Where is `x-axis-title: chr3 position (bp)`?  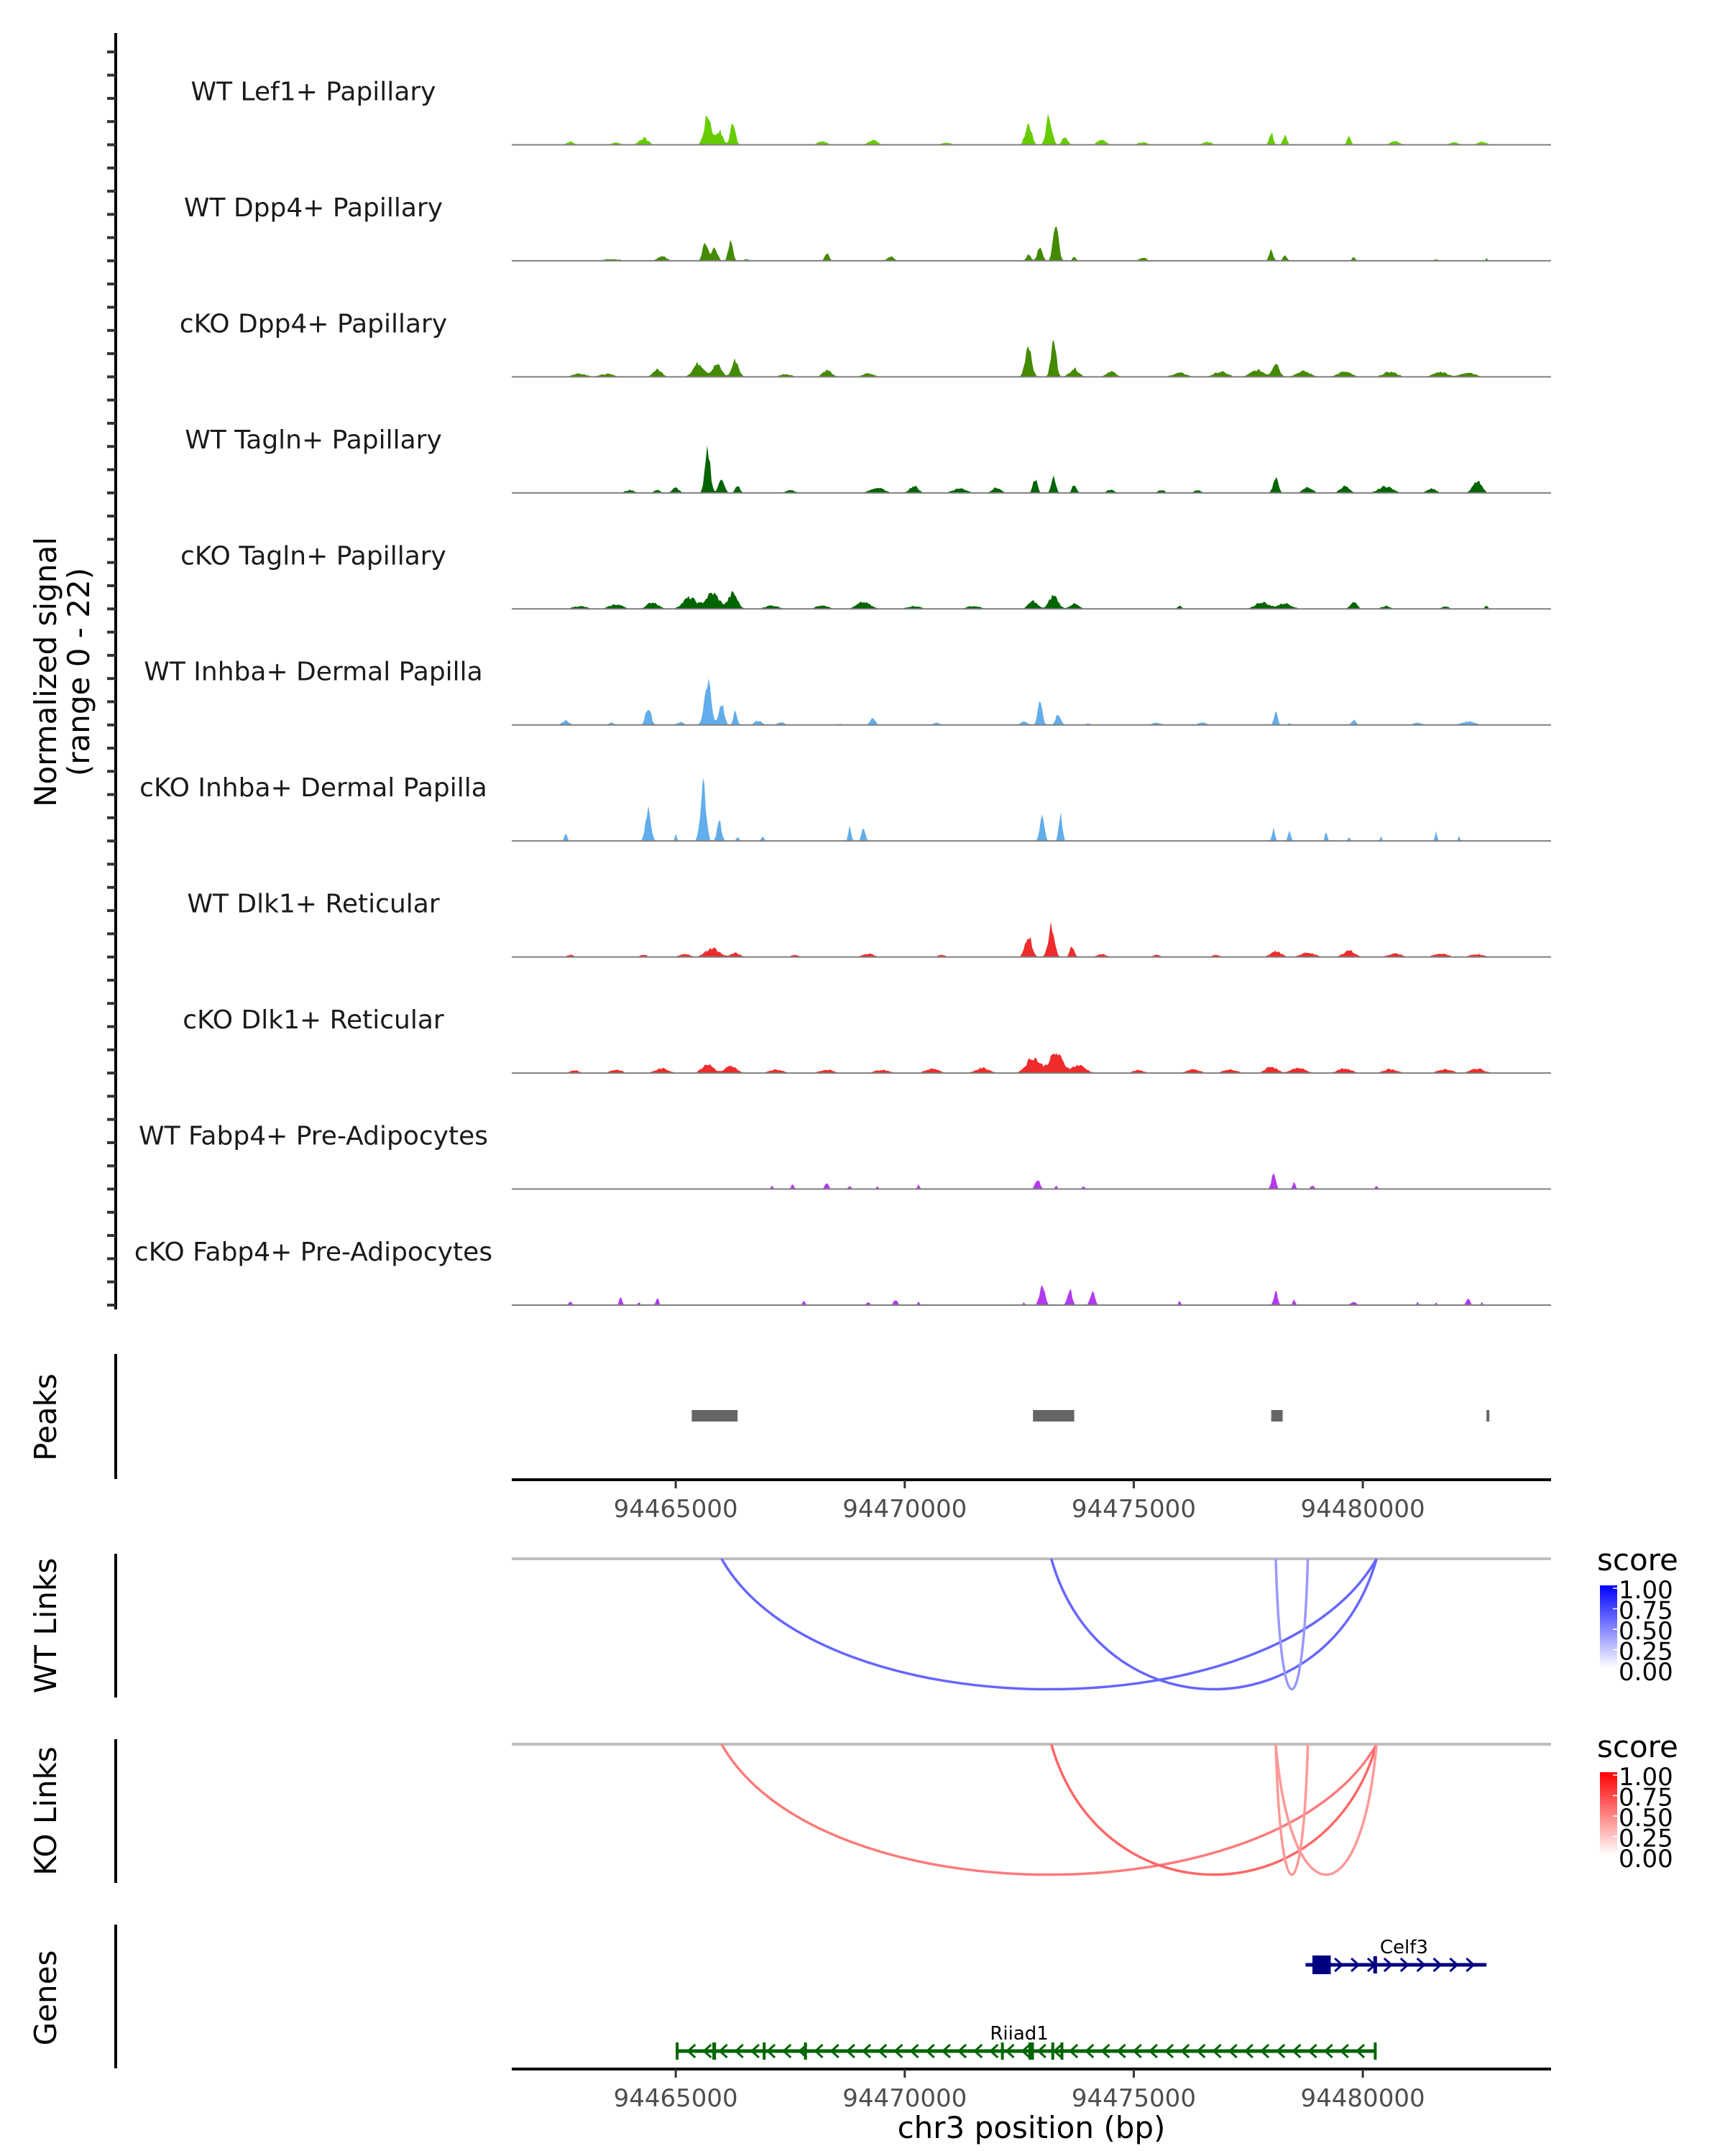 x-axis-title: chr3 position (bp) is located at coordinates (1032, 2127).